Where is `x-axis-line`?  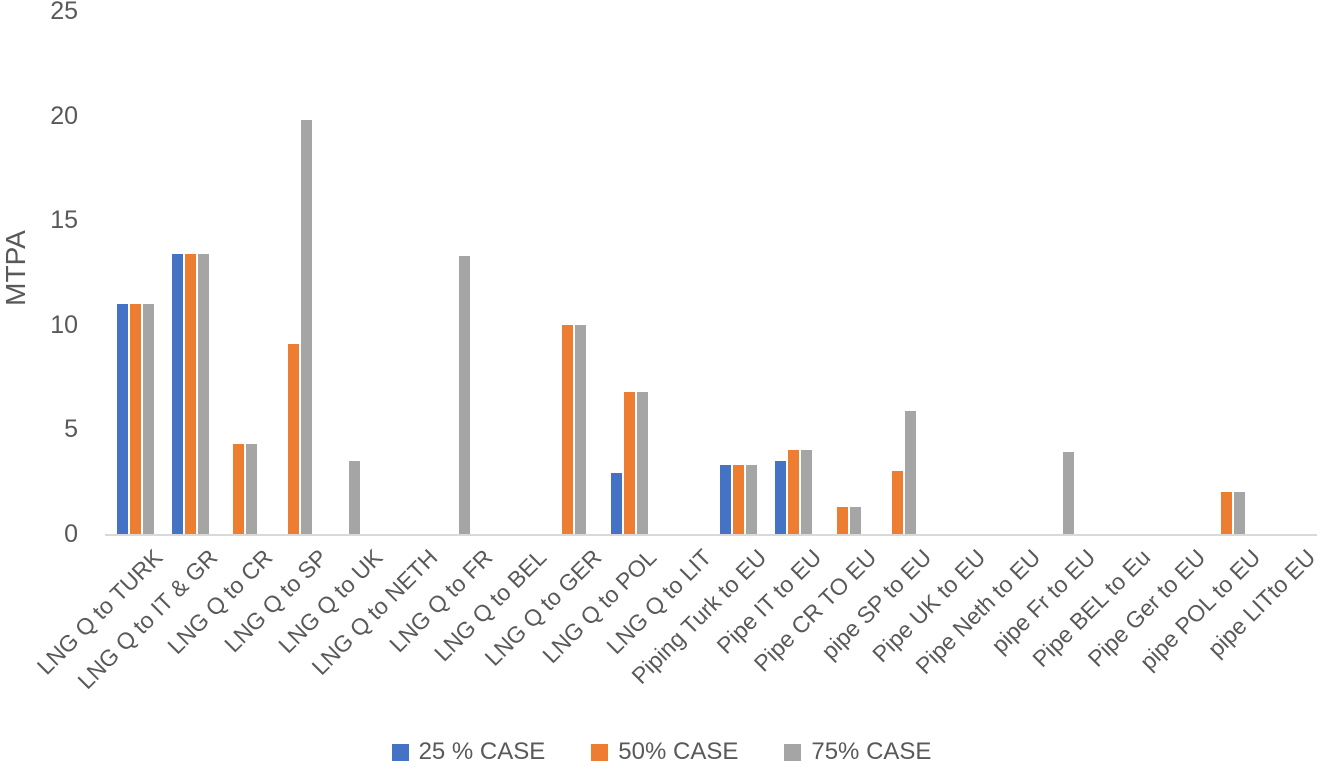 x-axis-line is located at coordinates (711, 535).